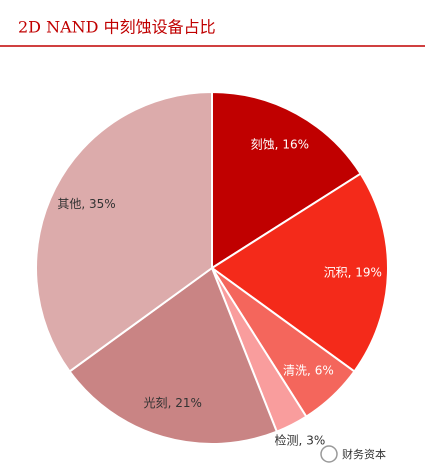 The height and width of the screenshot is (472, 425). I want to click on slice-value-label: 3%, so click(315, 440).